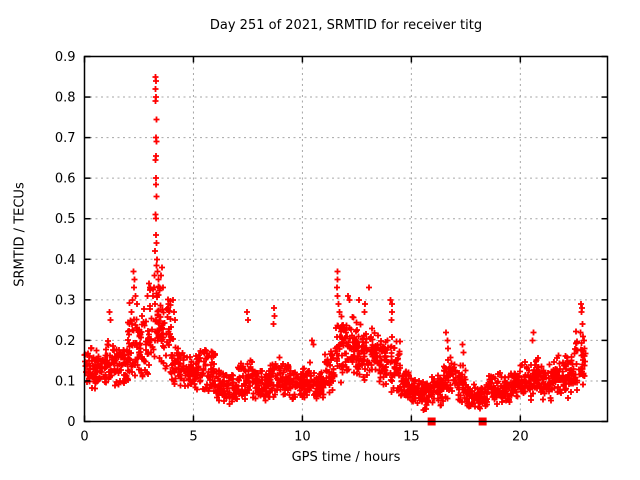 This screenshot has width=640, height=480. I want to click on y-tick-label: 0, so click(71, 422).